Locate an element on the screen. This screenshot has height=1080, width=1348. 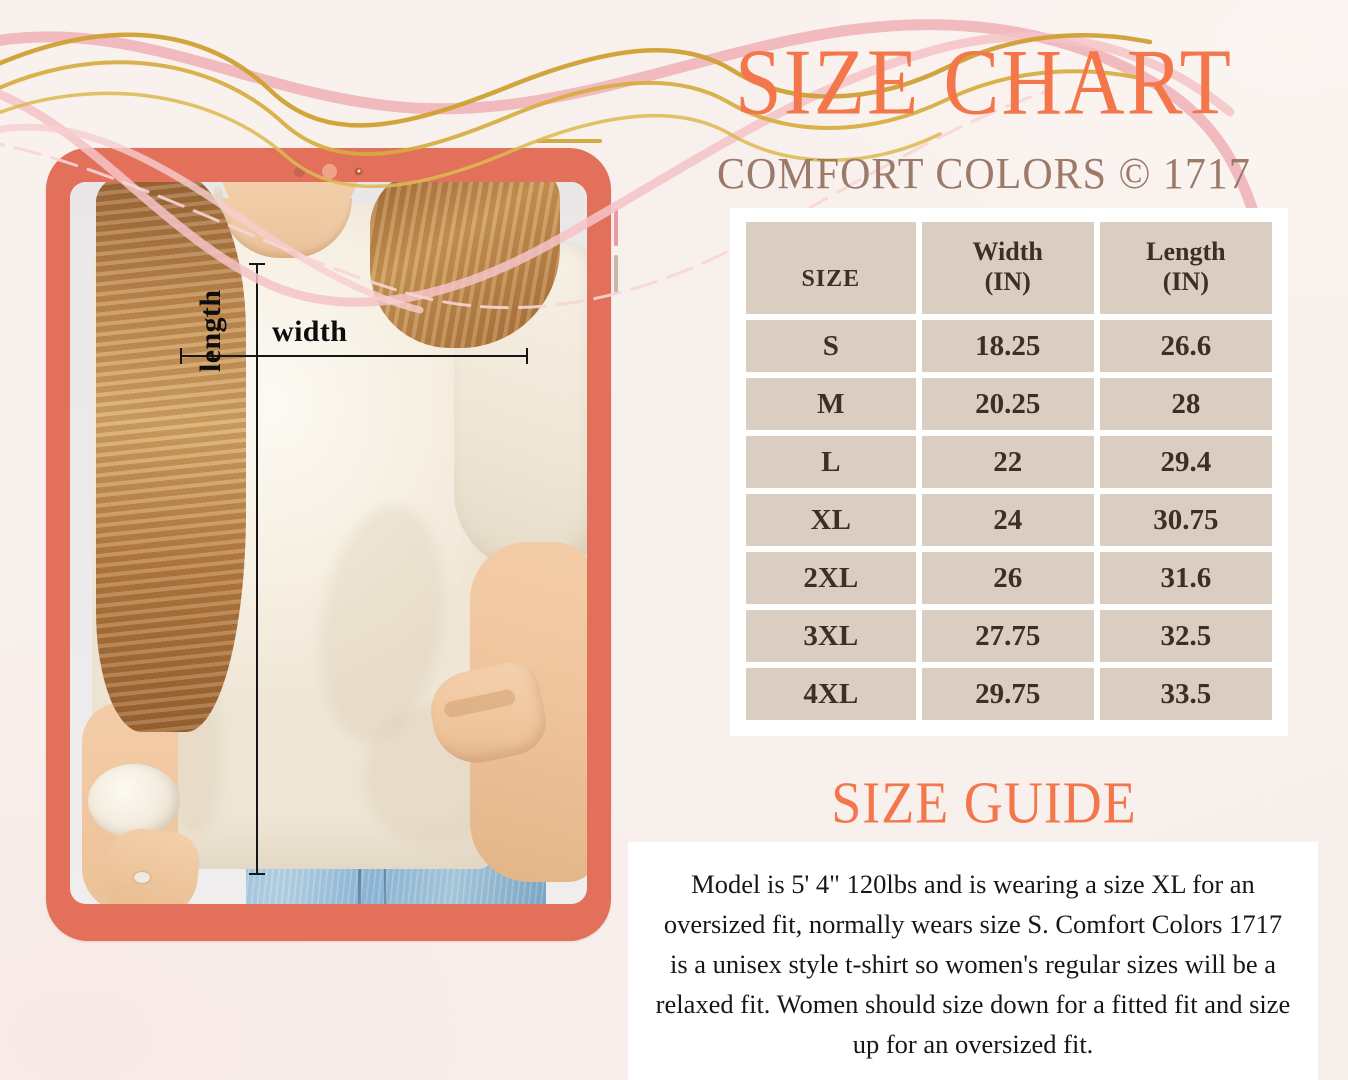
cell-size: S is located at coordinates (831, 346).